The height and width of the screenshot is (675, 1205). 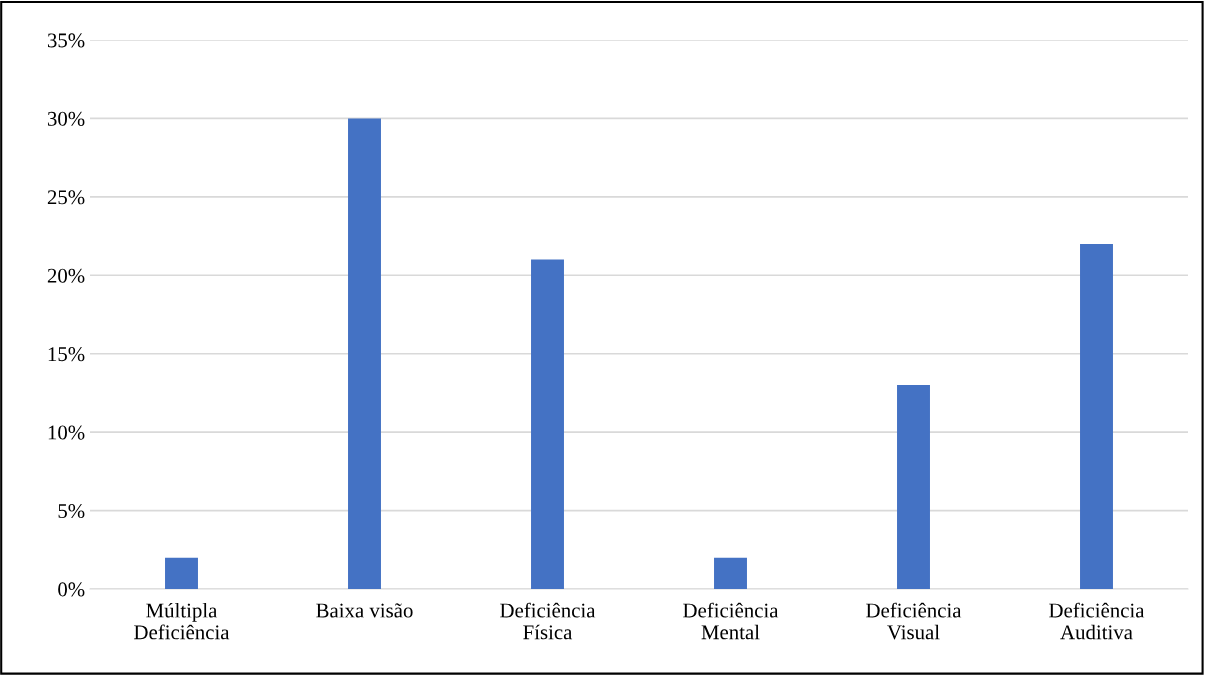 What do you see at coordinates (66, 197) in the screenshot?
I see `y-tick-label: 25%` at bounding box center [66, 197].